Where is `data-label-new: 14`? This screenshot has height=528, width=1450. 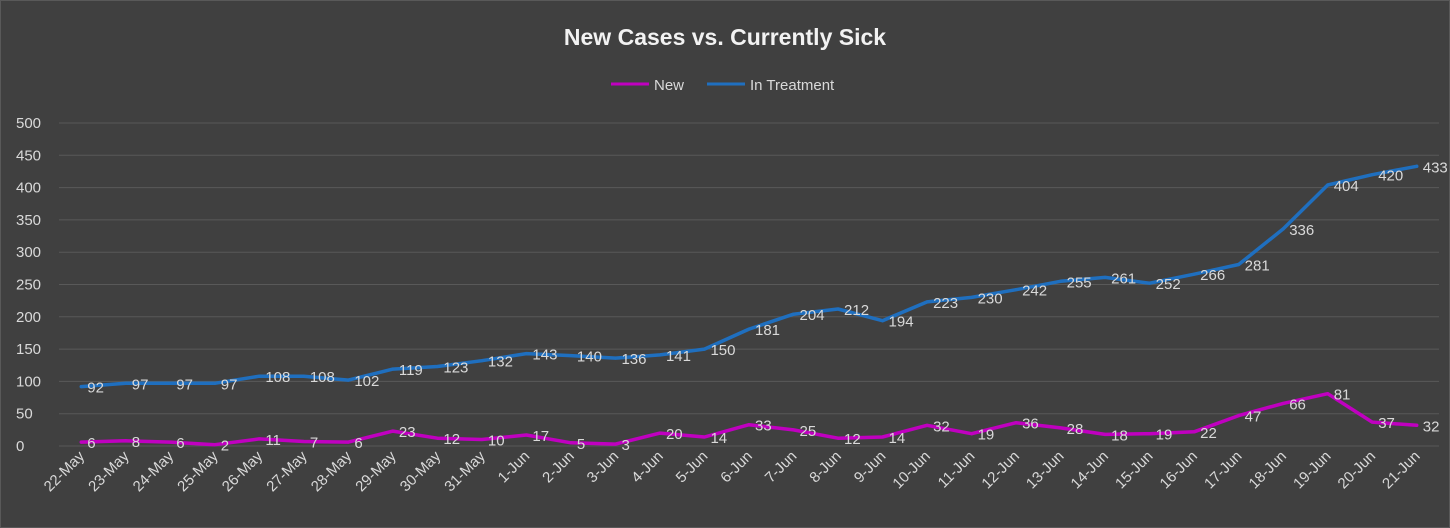
data-label-new: 14 is located at coordinates (897, 438).